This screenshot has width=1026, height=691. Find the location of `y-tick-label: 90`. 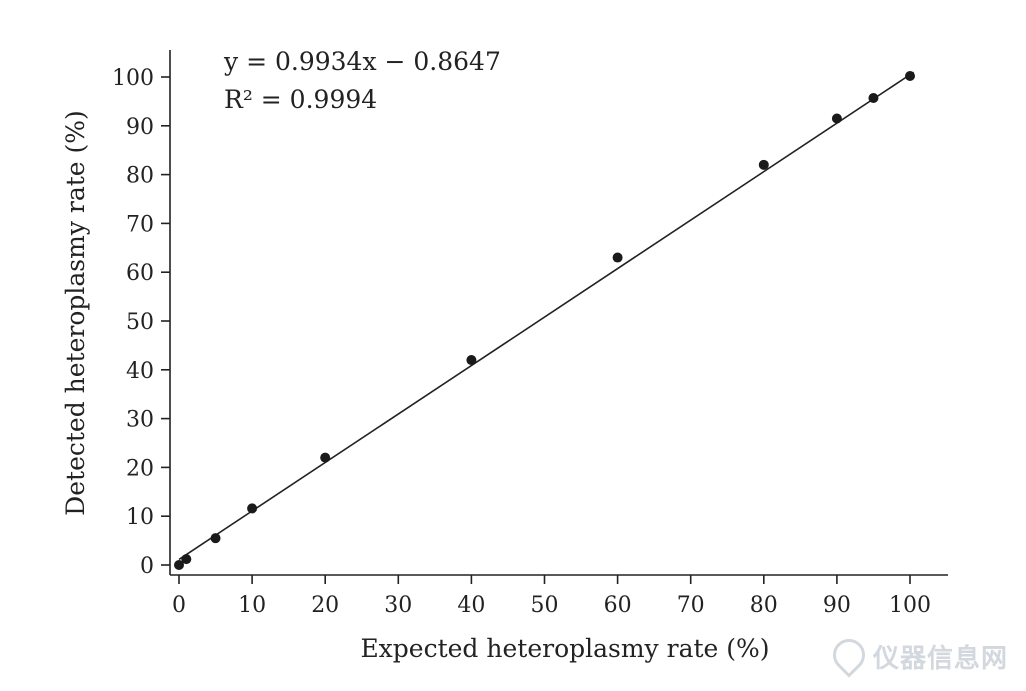

y-tick-label: 90 is located at coordinates (140, 127).